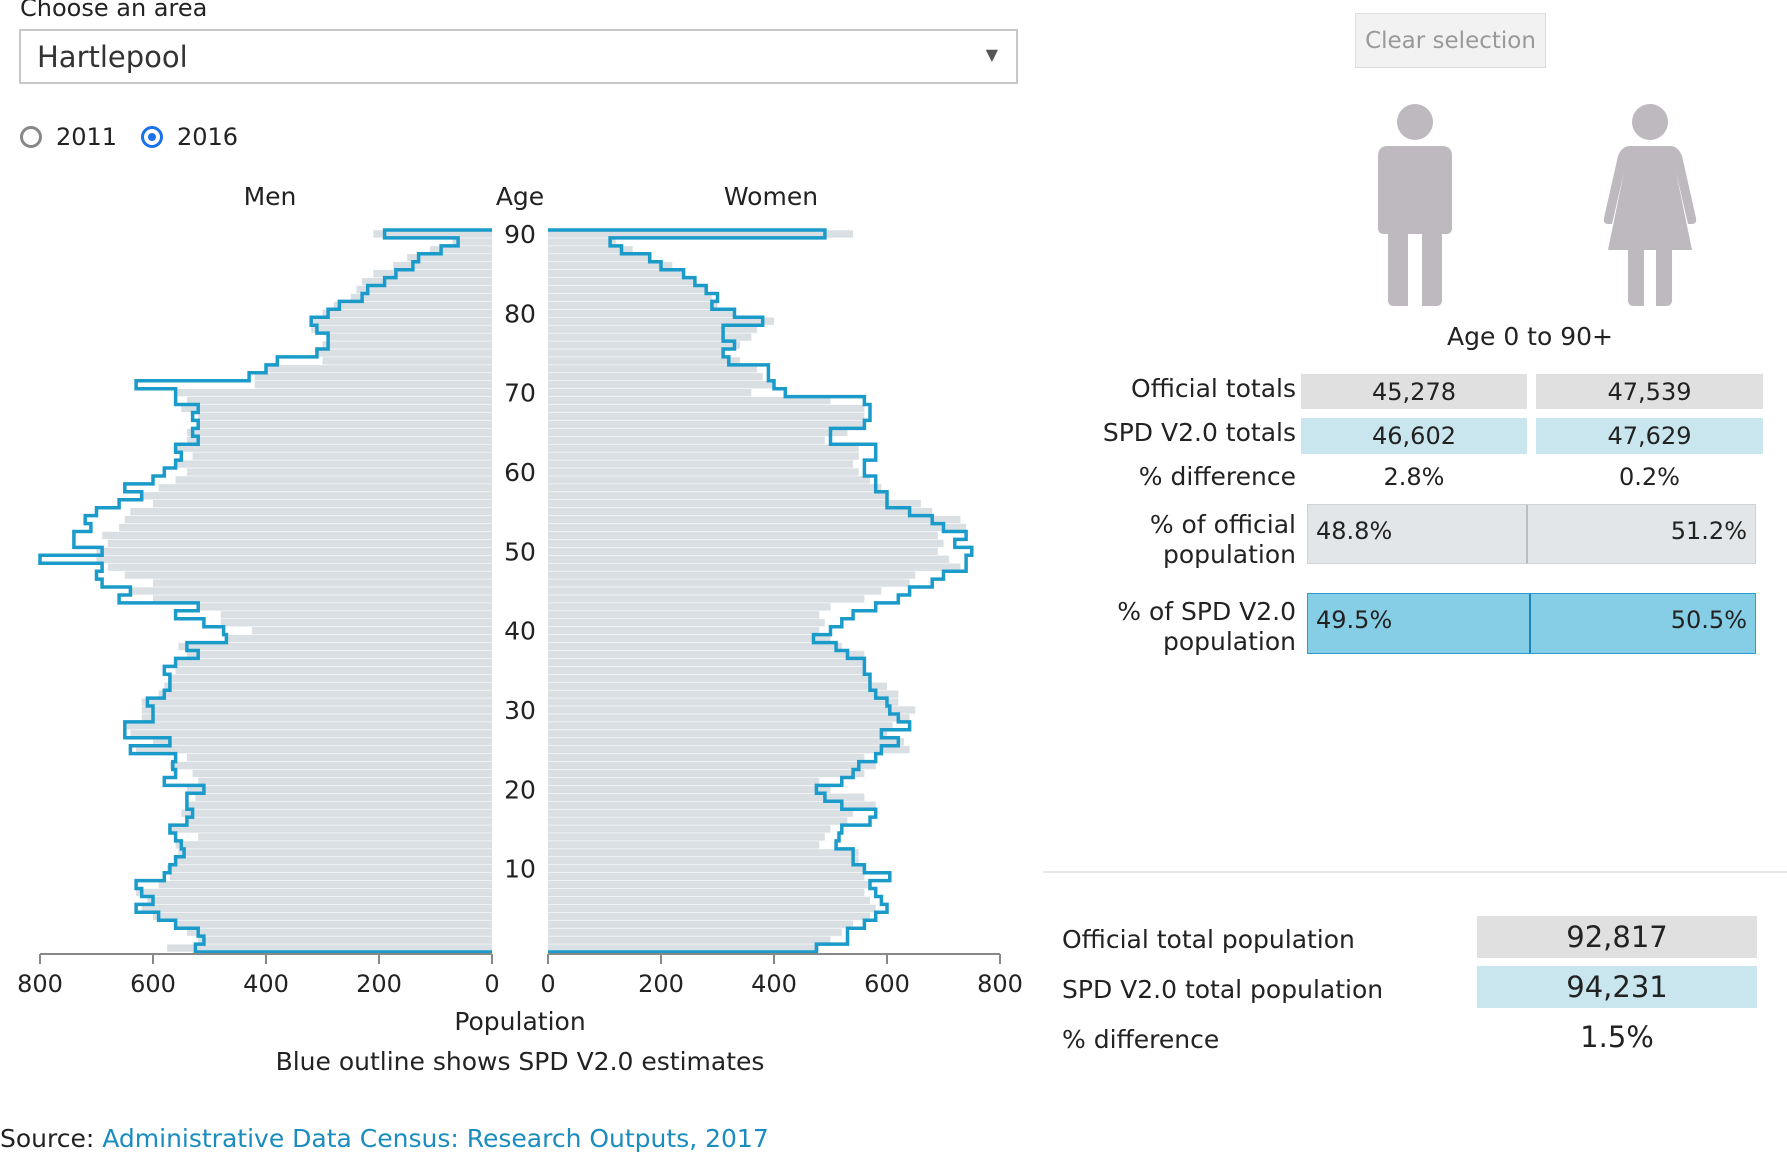 The image size is (1787, 1155). What do you see at coordinates (1617, 937) in the screenshot?
I see `official-total-population-value: 92,817` at bounding box center [1617, 937].